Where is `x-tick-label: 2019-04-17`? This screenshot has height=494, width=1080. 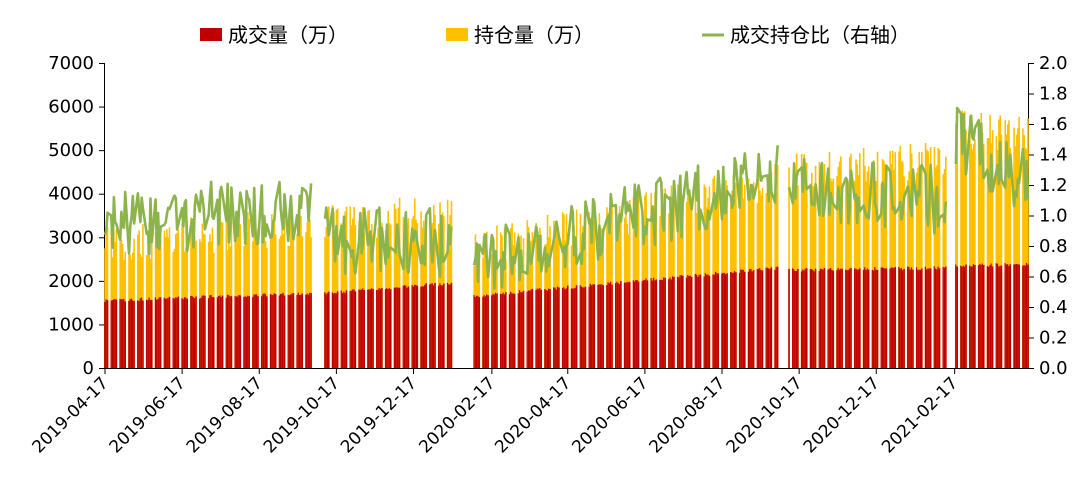
x-tick-label: 2019-04-17 is located at coordinates (71, 415).